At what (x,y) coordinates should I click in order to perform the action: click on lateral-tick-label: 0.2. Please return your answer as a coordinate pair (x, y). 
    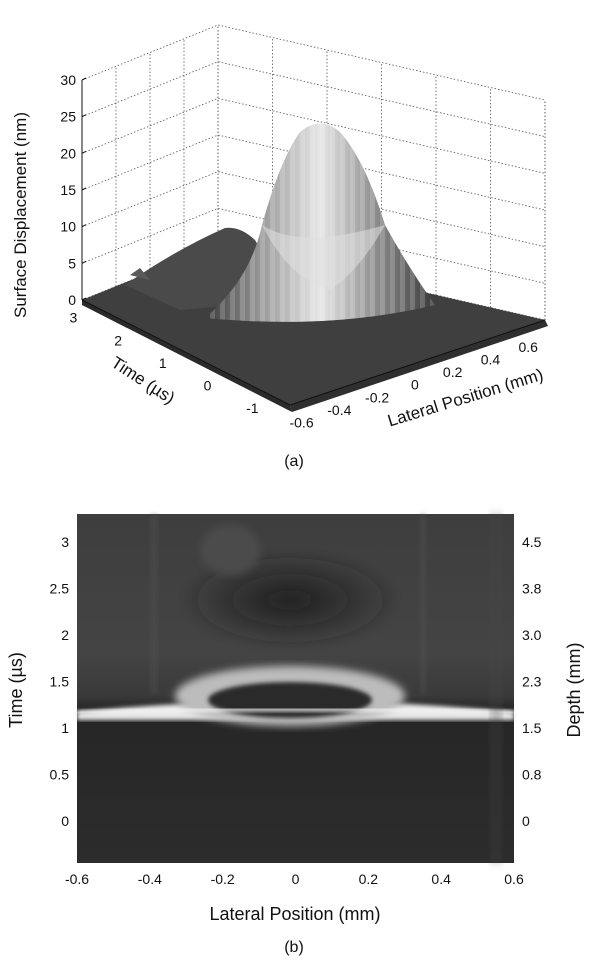
    Looking at the image, I should click on (453, 372).